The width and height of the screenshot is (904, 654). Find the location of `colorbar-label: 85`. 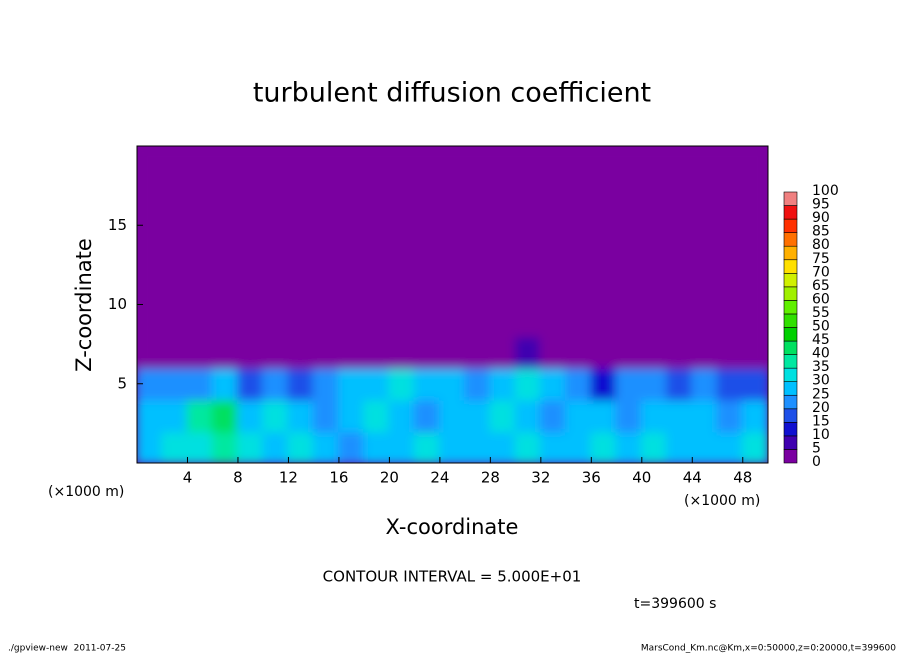

colorbar-label: 85 is located at coordinates (821, 232).